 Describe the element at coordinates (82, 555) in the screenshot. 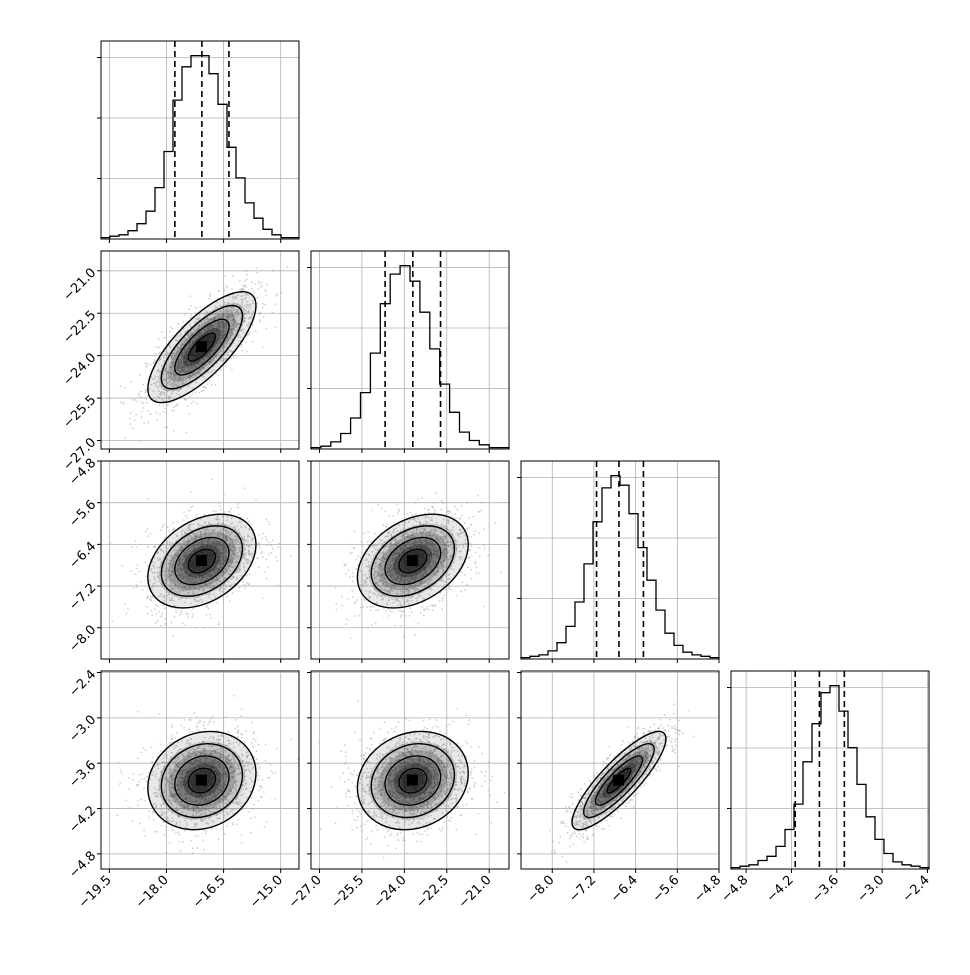

I see `y-tick-label: −6.4` at that location.